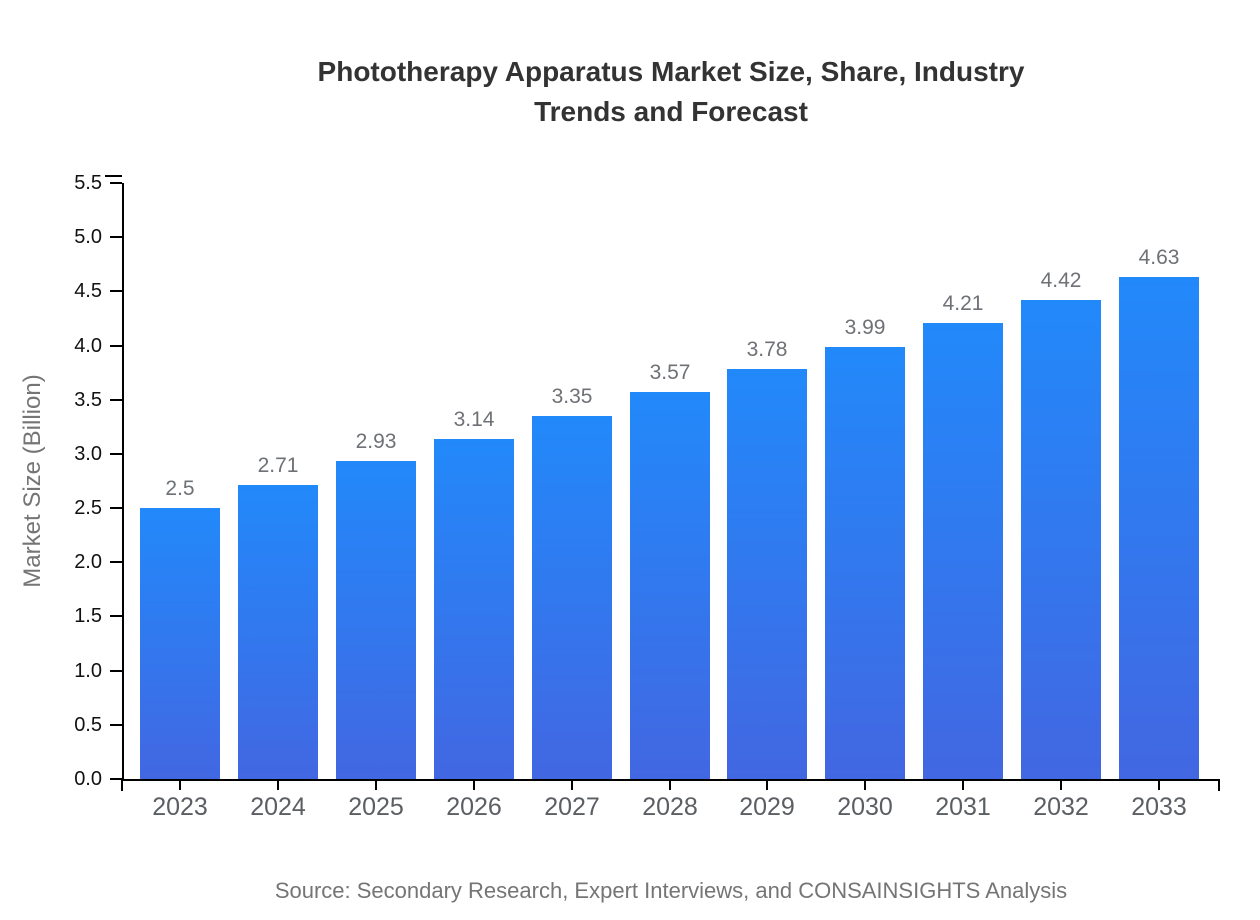  Describe the element at coordinates (1061, 807) in the screenshot. I see `x-tick-label-2032: 2032` at that location.